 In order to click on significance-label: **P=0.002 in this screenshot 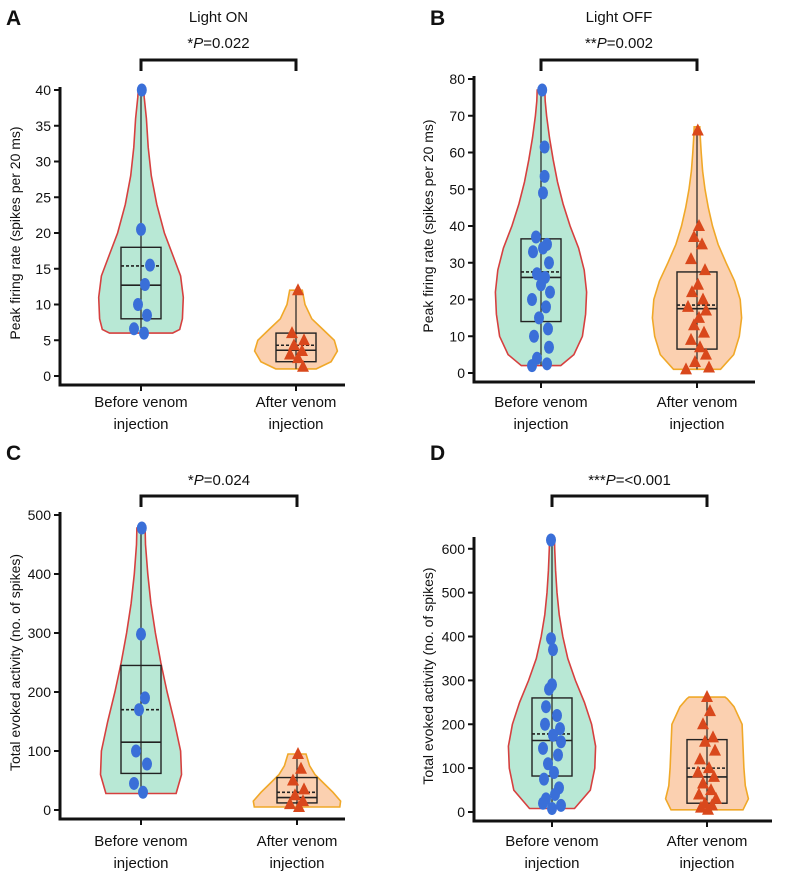, I will do `click(619, 43)`.